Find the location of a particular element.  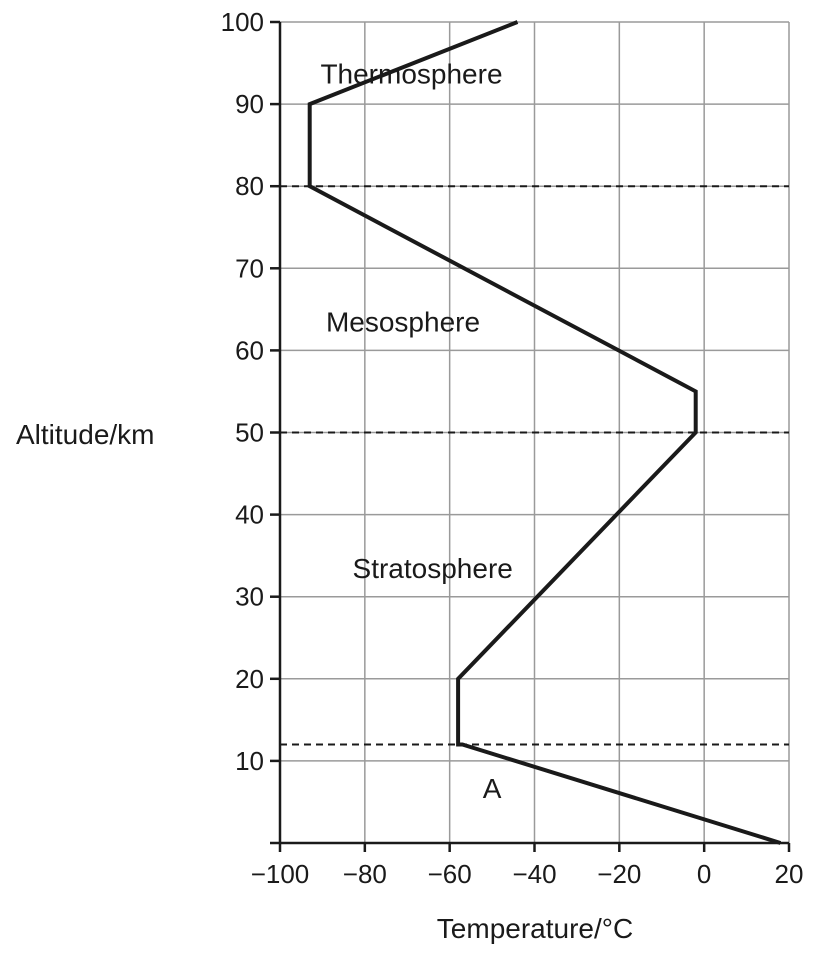

y-tick-label: 70 is located at coordinates (249, 268).